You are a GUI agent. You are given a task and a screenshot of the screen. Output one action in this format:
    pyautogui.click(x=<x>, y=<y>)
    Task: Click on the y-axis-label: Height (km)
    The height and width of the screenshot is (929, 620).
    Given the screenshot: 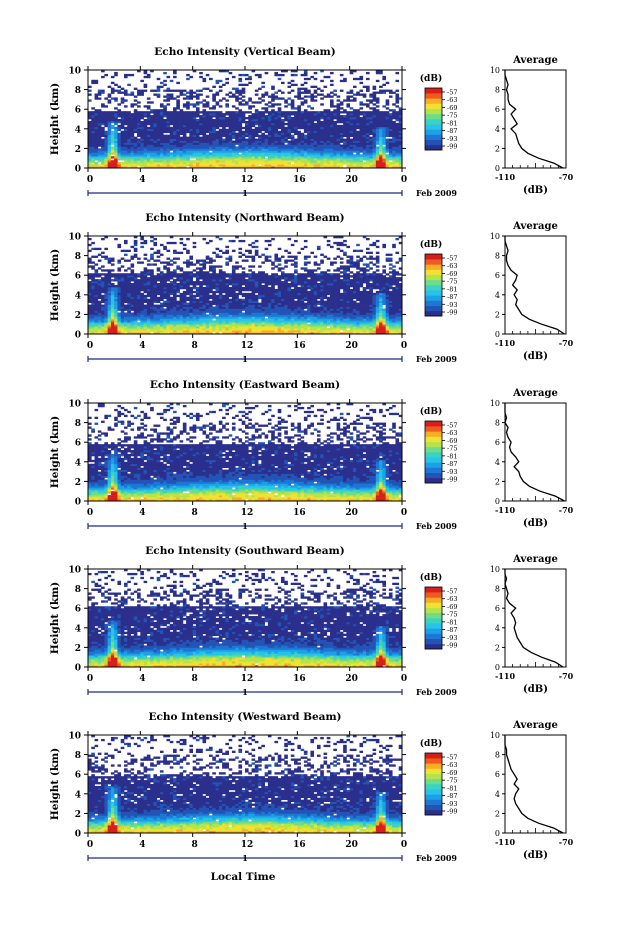 What is the action you would take?
    pyautogui.click(x=55, y=119)
    